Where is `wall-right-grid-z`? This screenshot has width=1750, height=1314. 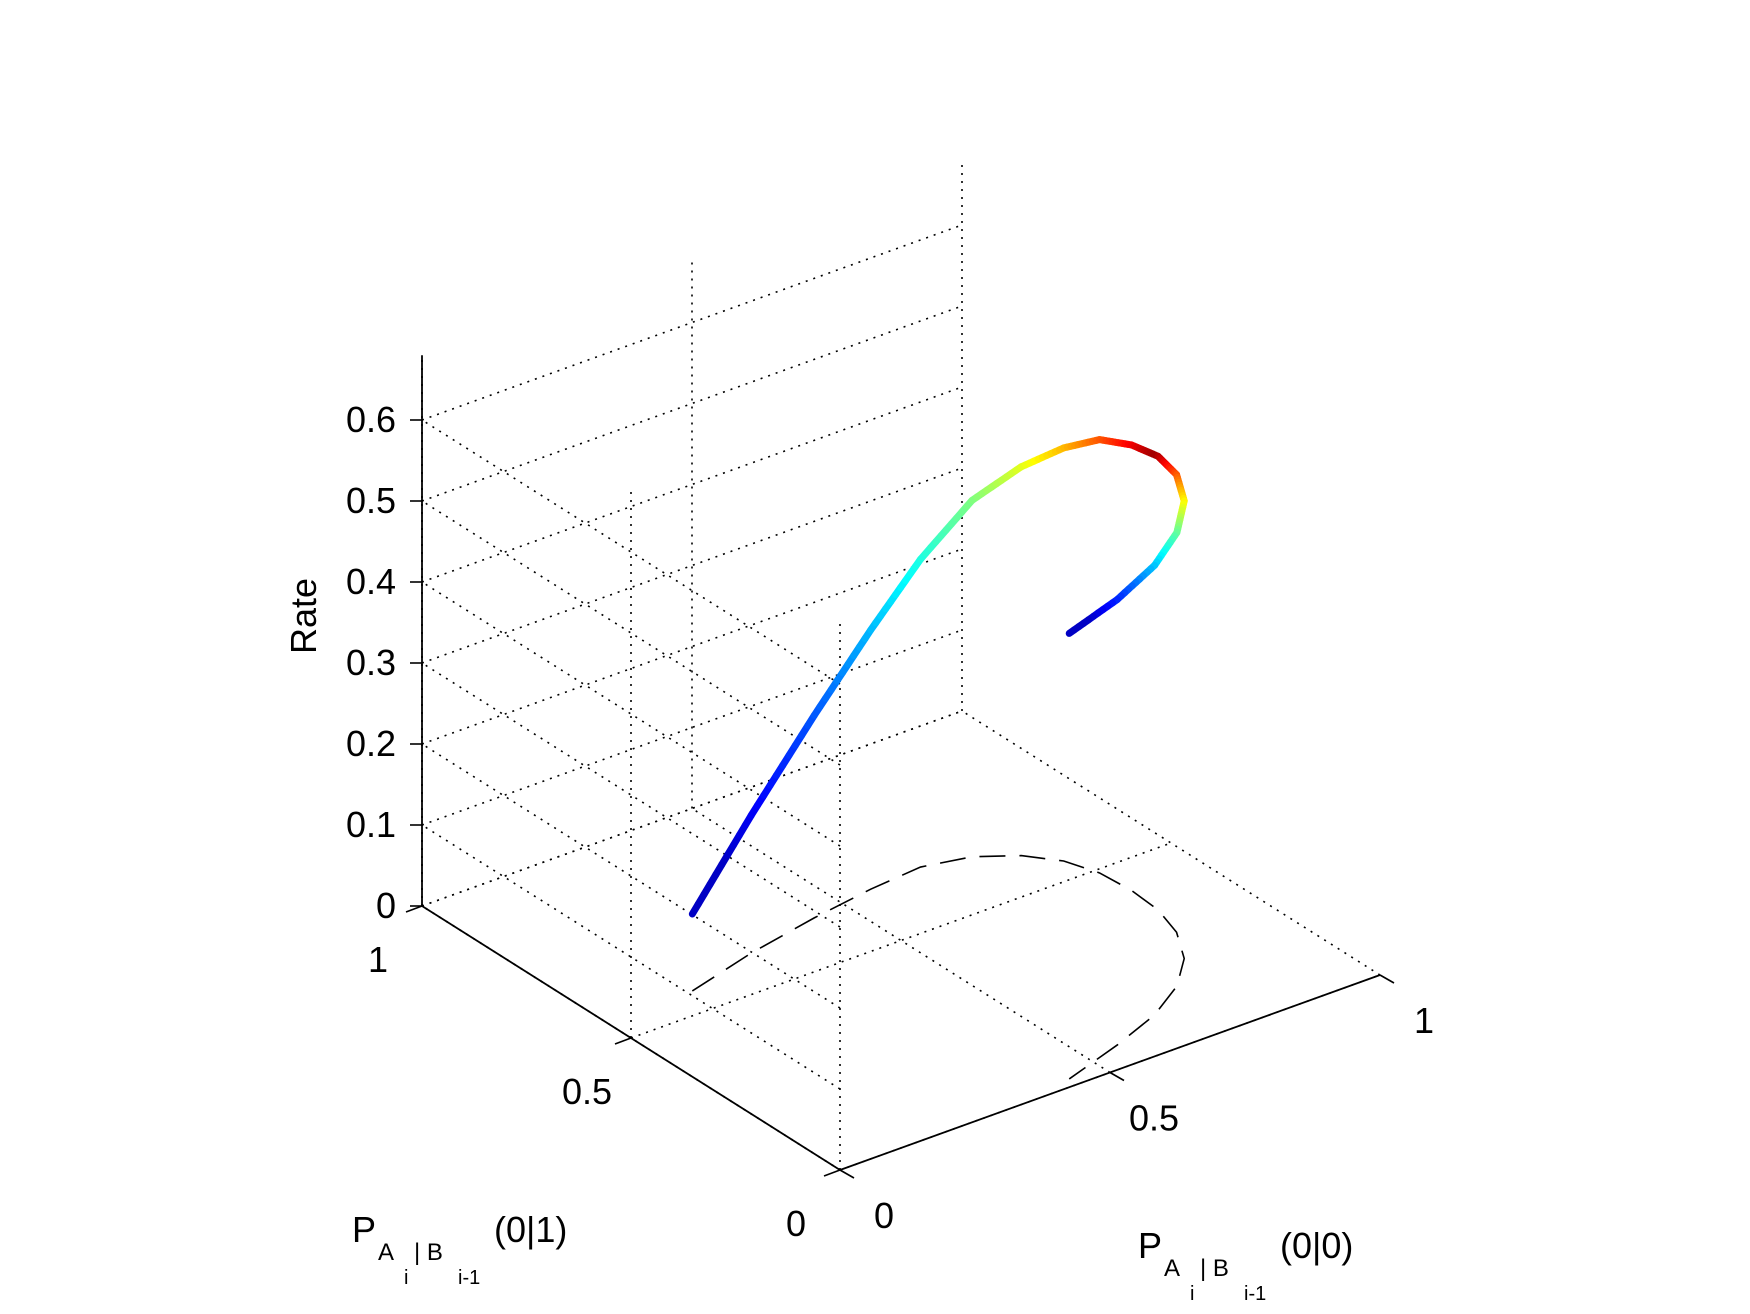
wall-right-grid-z is located at coordinates (692, 565).